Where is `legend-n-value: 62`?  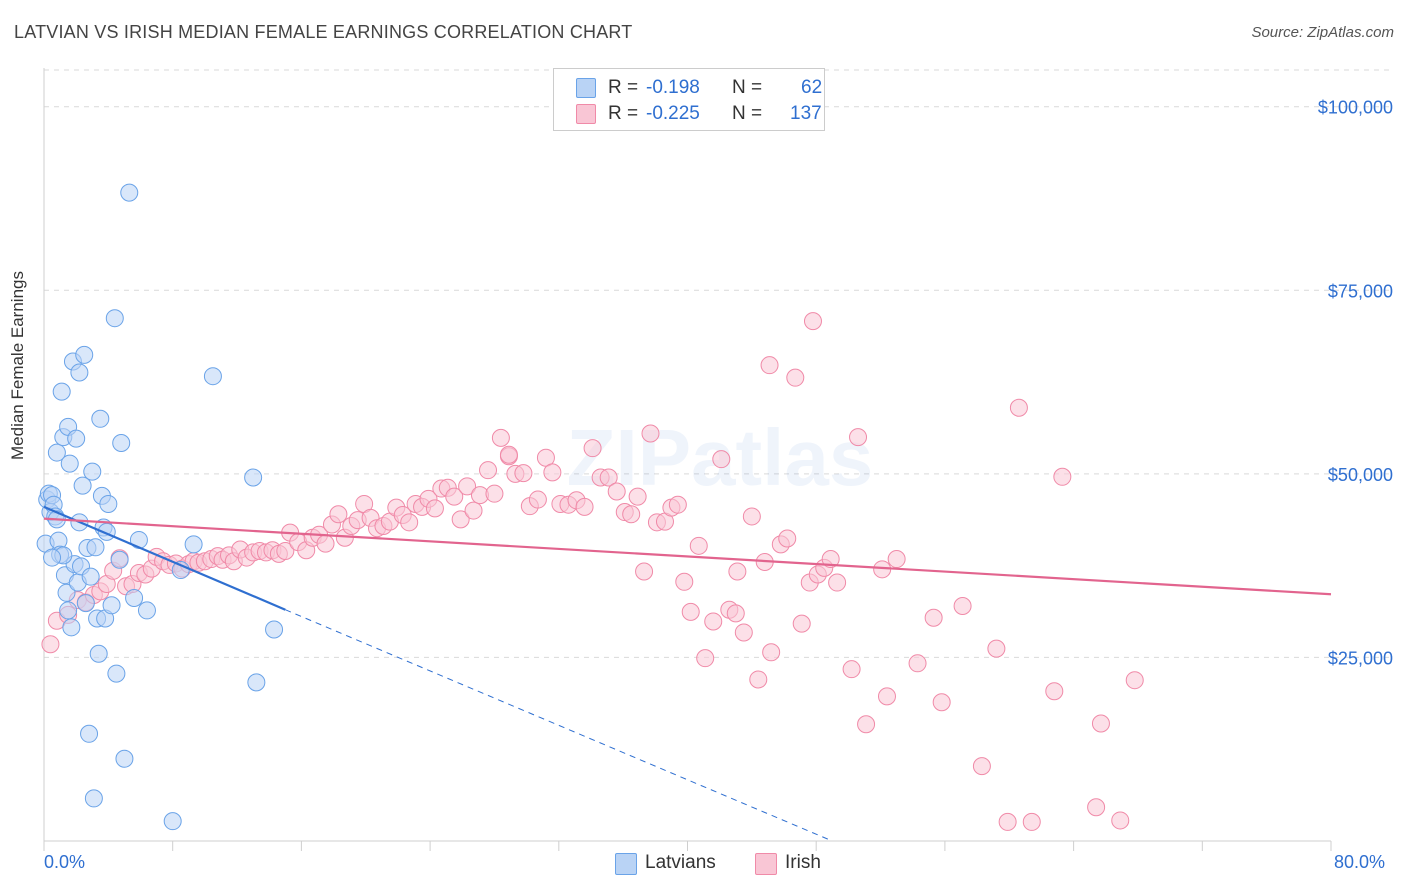
legend-n-value: 62 is located at coordinates (812, 87).